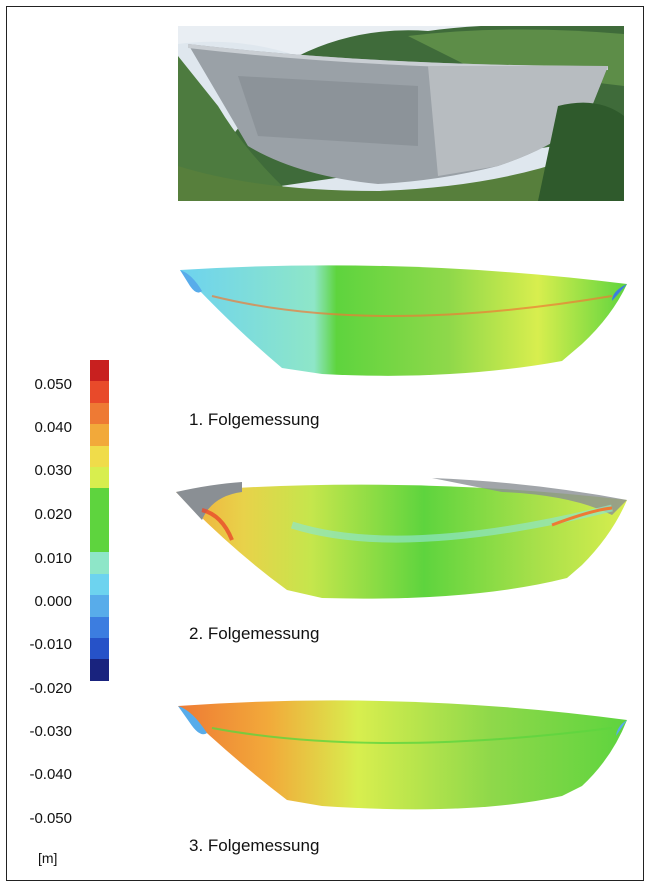 Image resolution: width=652 pixels, height=889 pixels. What do you see at coordinates (401, 113) in the screenshot?
I see `dam-photo` at bounding box center [401, 113].